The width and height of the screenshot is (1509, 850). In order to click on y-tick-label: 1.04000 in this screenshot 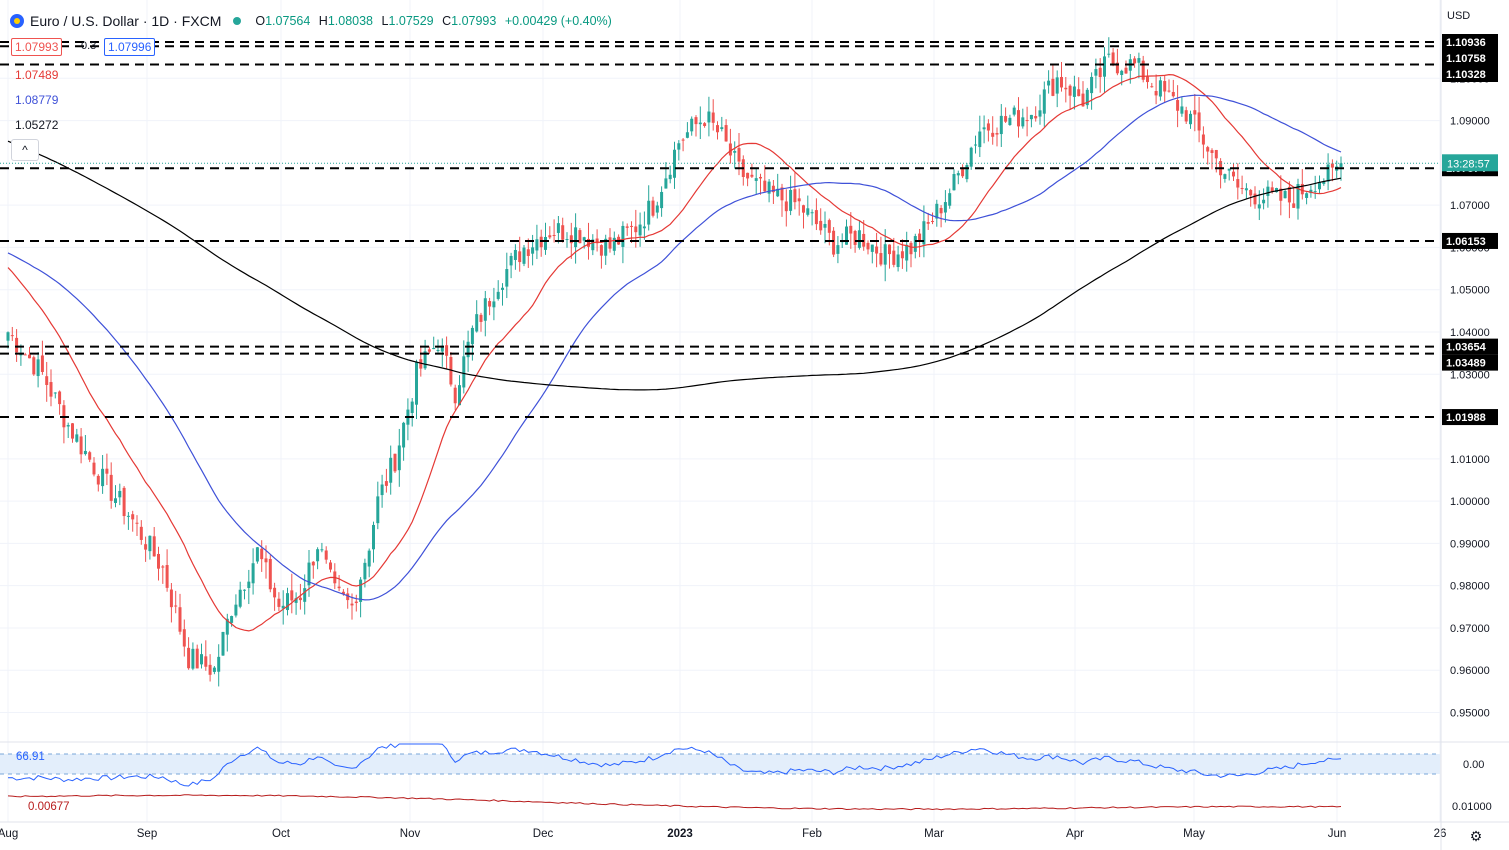, I will do `click(1470, 333)`.